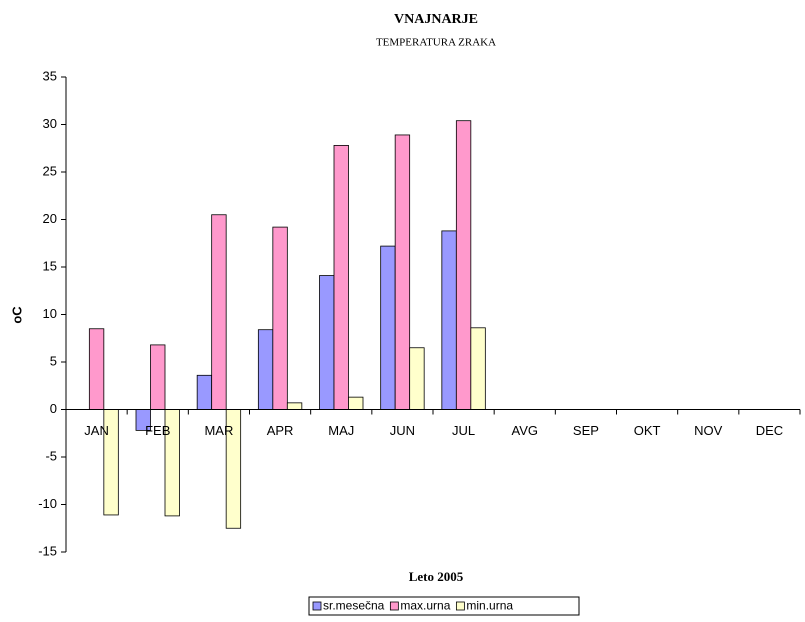  What do you see at coordinates (47, 503) in the screenshot?
I see `y-tick-label: -10` at bounding box center [47, 503].